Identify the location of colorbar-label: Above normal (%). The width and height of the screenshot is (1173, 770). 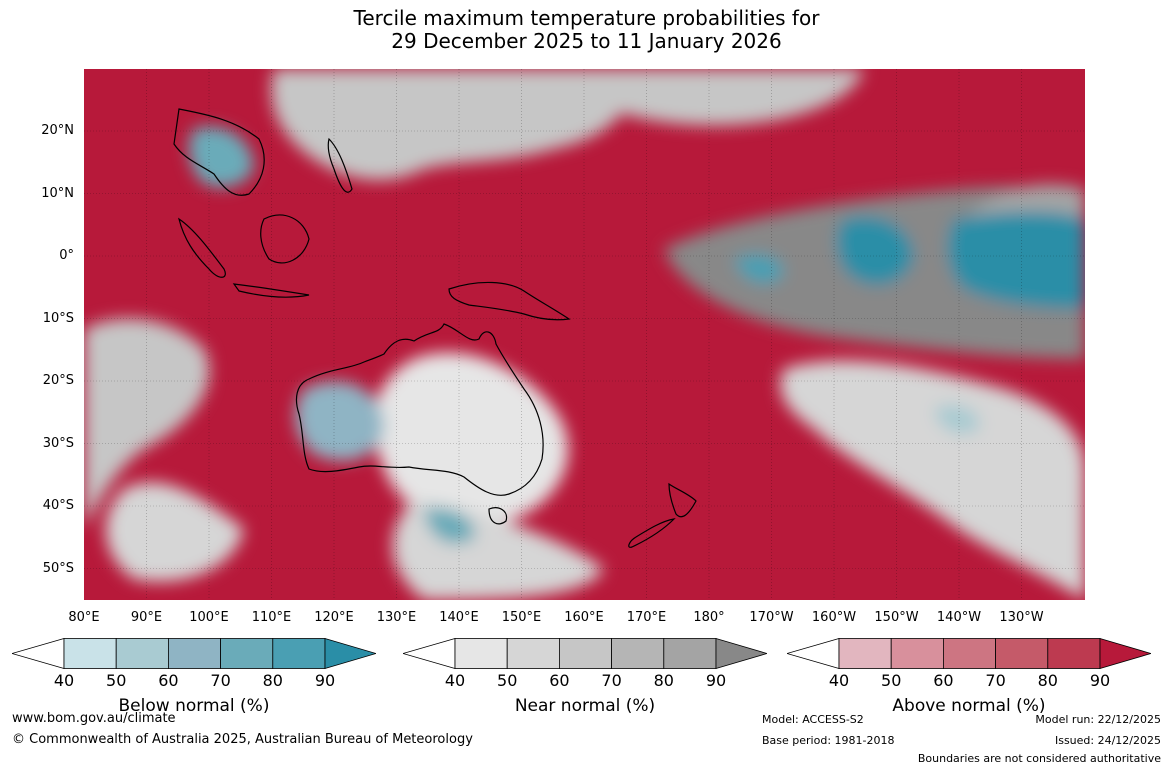
(969, 706).